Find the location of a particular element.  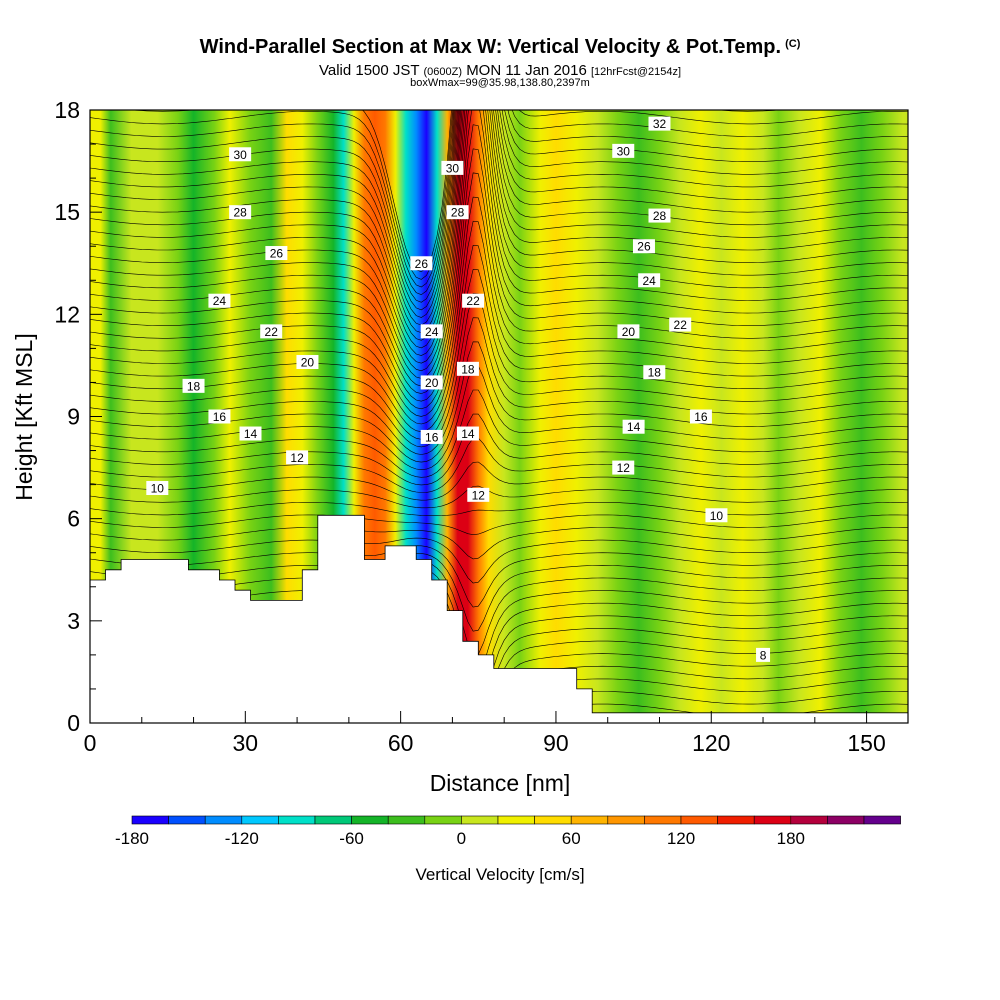

contour-label-text: 18 is located at coordinates (655, 373).